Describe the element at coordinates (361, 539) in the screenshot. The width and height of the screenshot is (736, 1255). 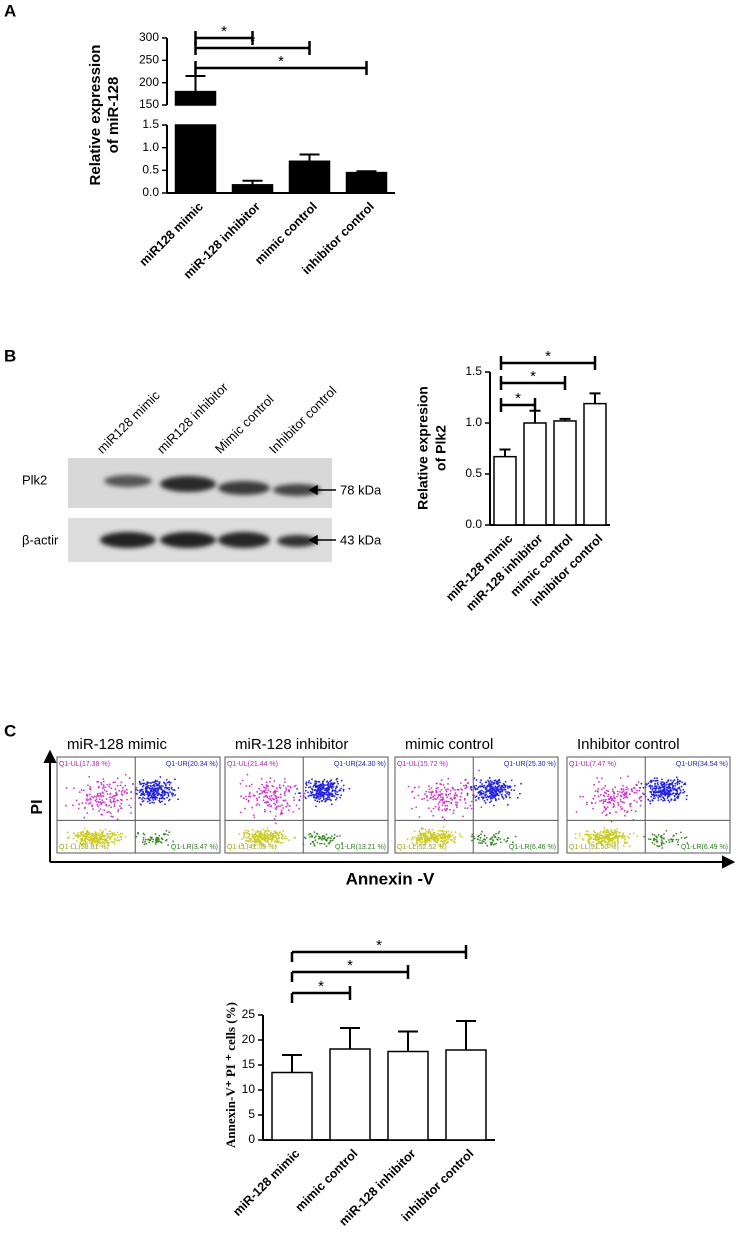
I see `size-label: 43 kDa` at that location.